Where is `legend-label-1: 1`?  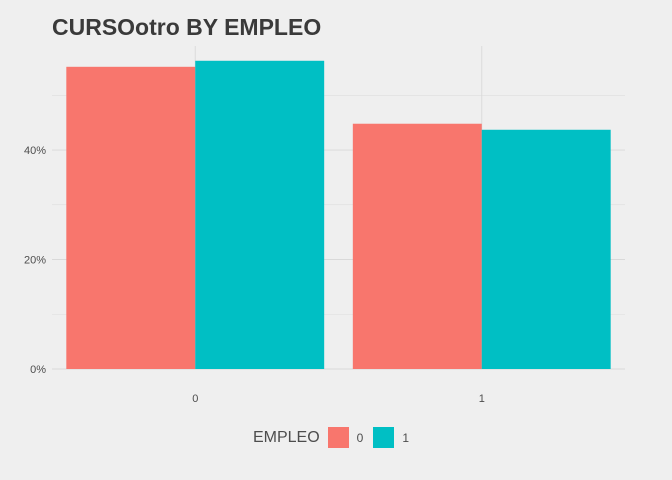
legend-label-1: 1 is located at coordinates (406, 437).